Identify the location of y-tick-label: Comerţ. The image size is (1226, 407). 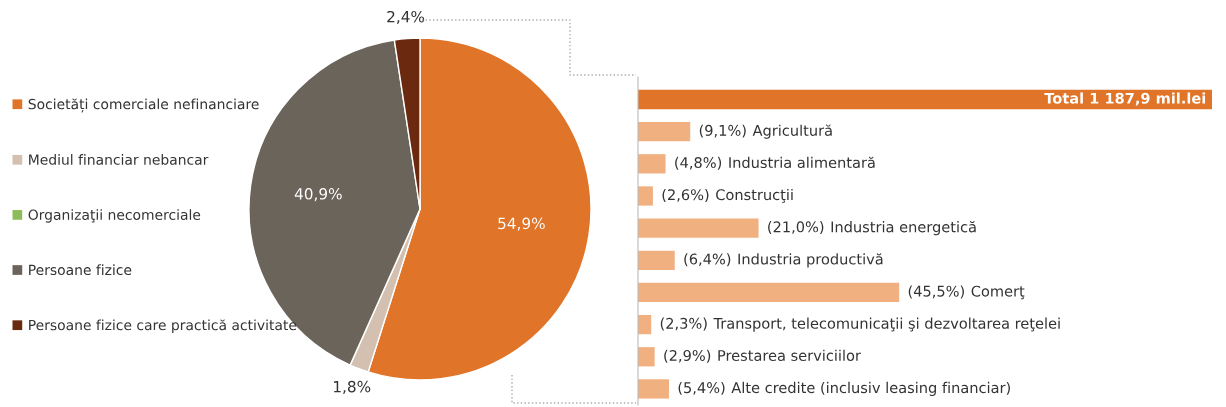
(998, 292).